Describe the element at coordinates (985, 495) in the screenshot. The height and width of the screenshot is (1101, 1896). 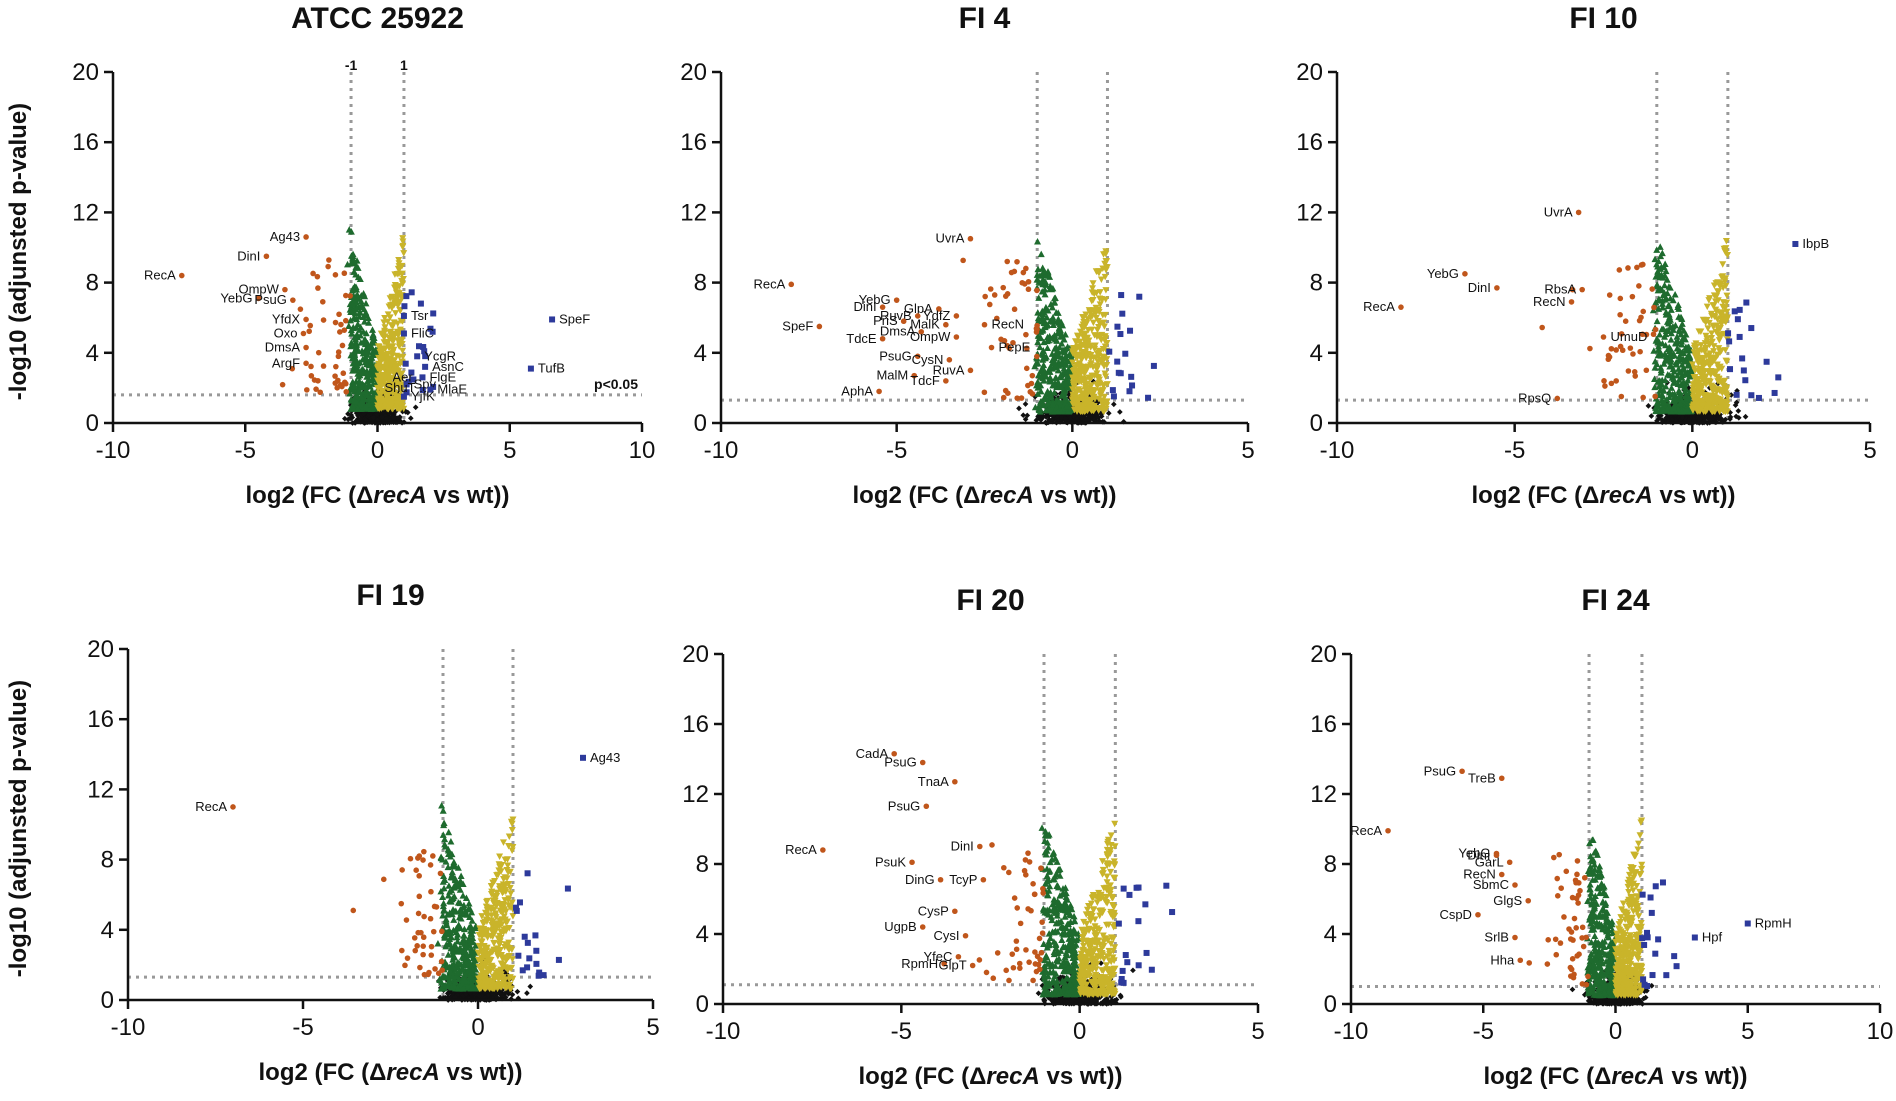
I see `x-axis-label: log2 (FC (ΔrecA vs wt))` at that location.